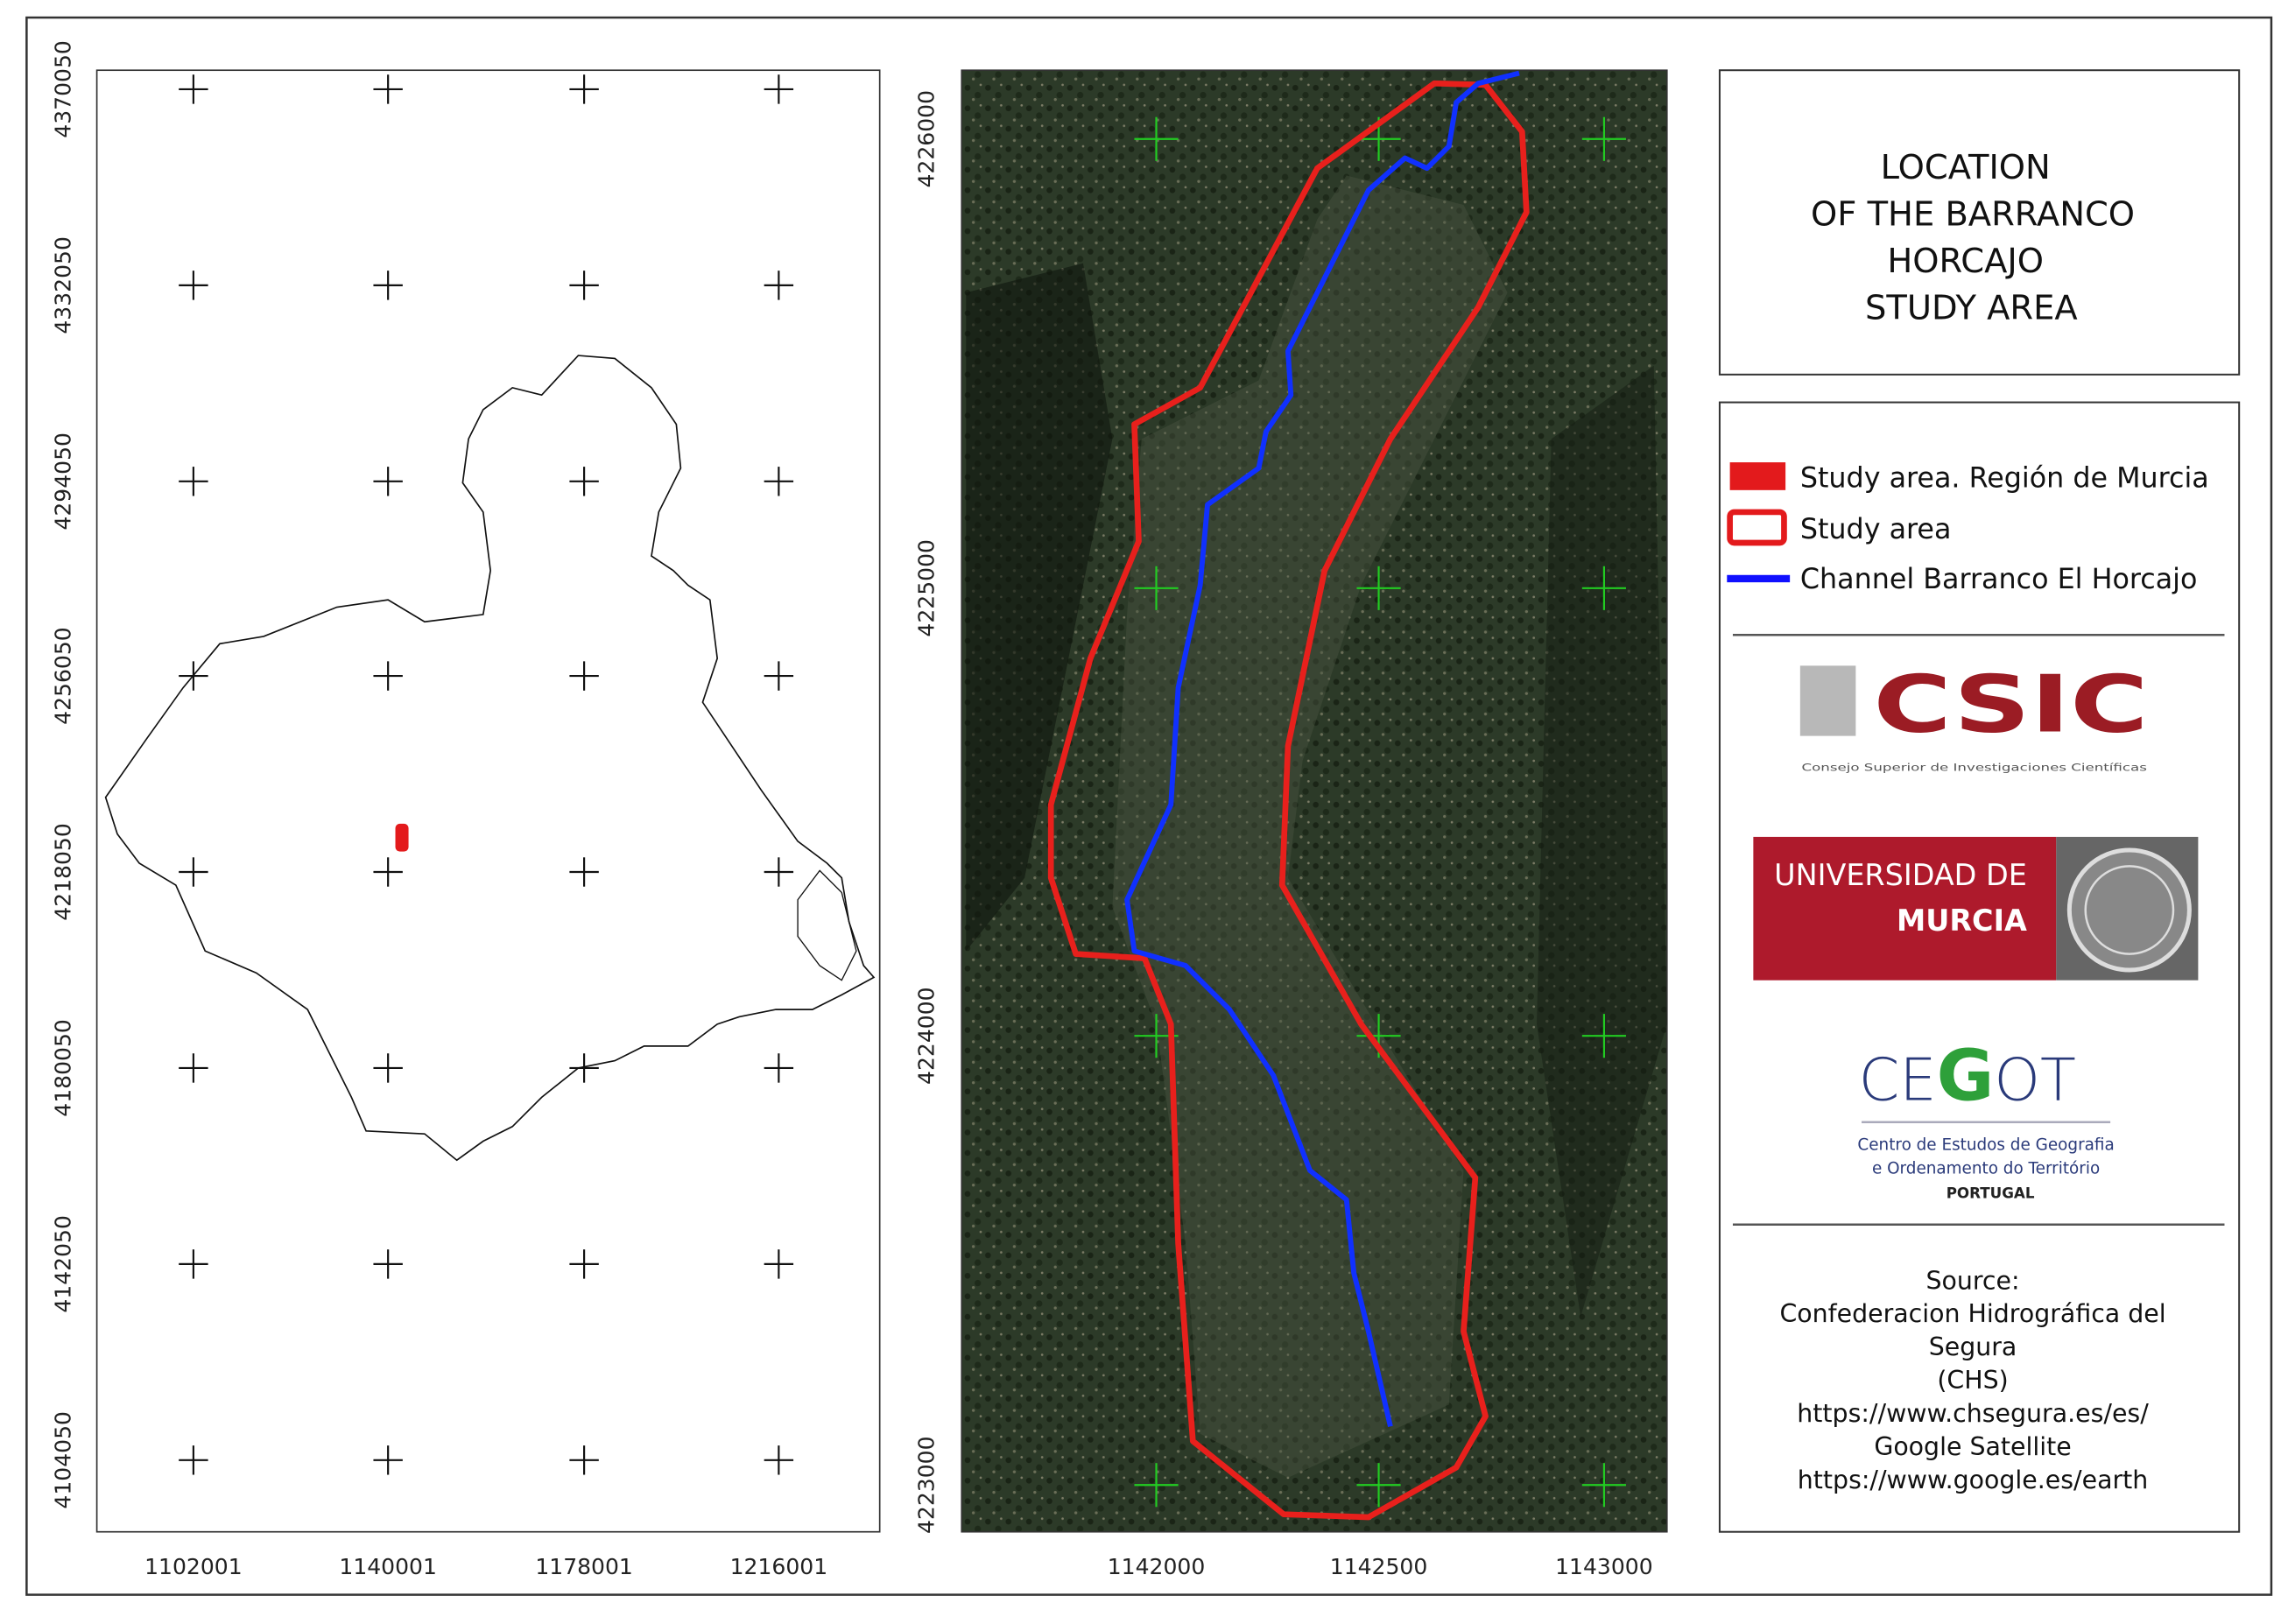 This screenshot has height=1624, width=2295. I want to click on x-tick-label: 1216001, so click(779, 1566).